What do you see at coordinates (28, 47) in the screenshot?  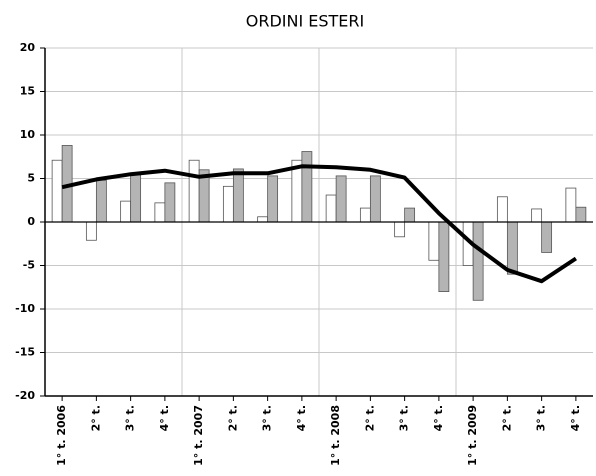 I see `y-tick-label: 20` at bounding box center [28, 47].